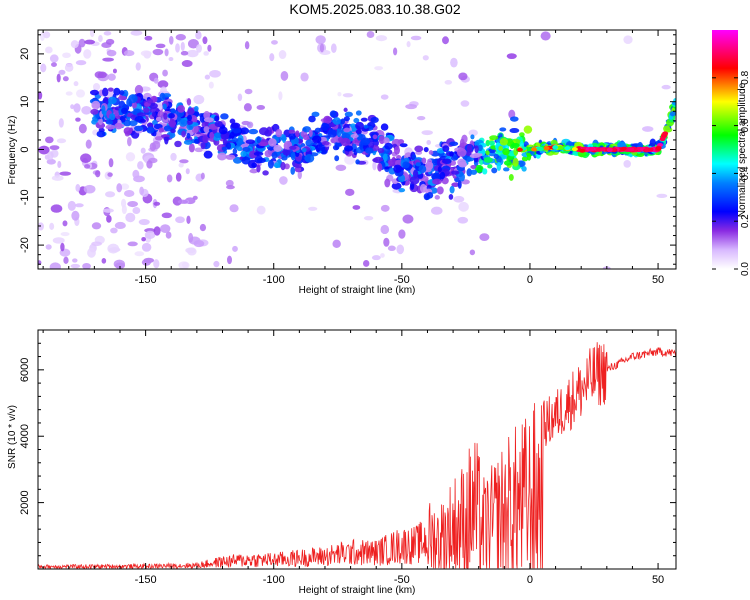 This screenshot has width=750, height=600. What do you see at coordinates (375, 9) in the screenshot?
I see `figure-title: KOM5.2025.083.10.38.G02` at bounding box center [375, 9].